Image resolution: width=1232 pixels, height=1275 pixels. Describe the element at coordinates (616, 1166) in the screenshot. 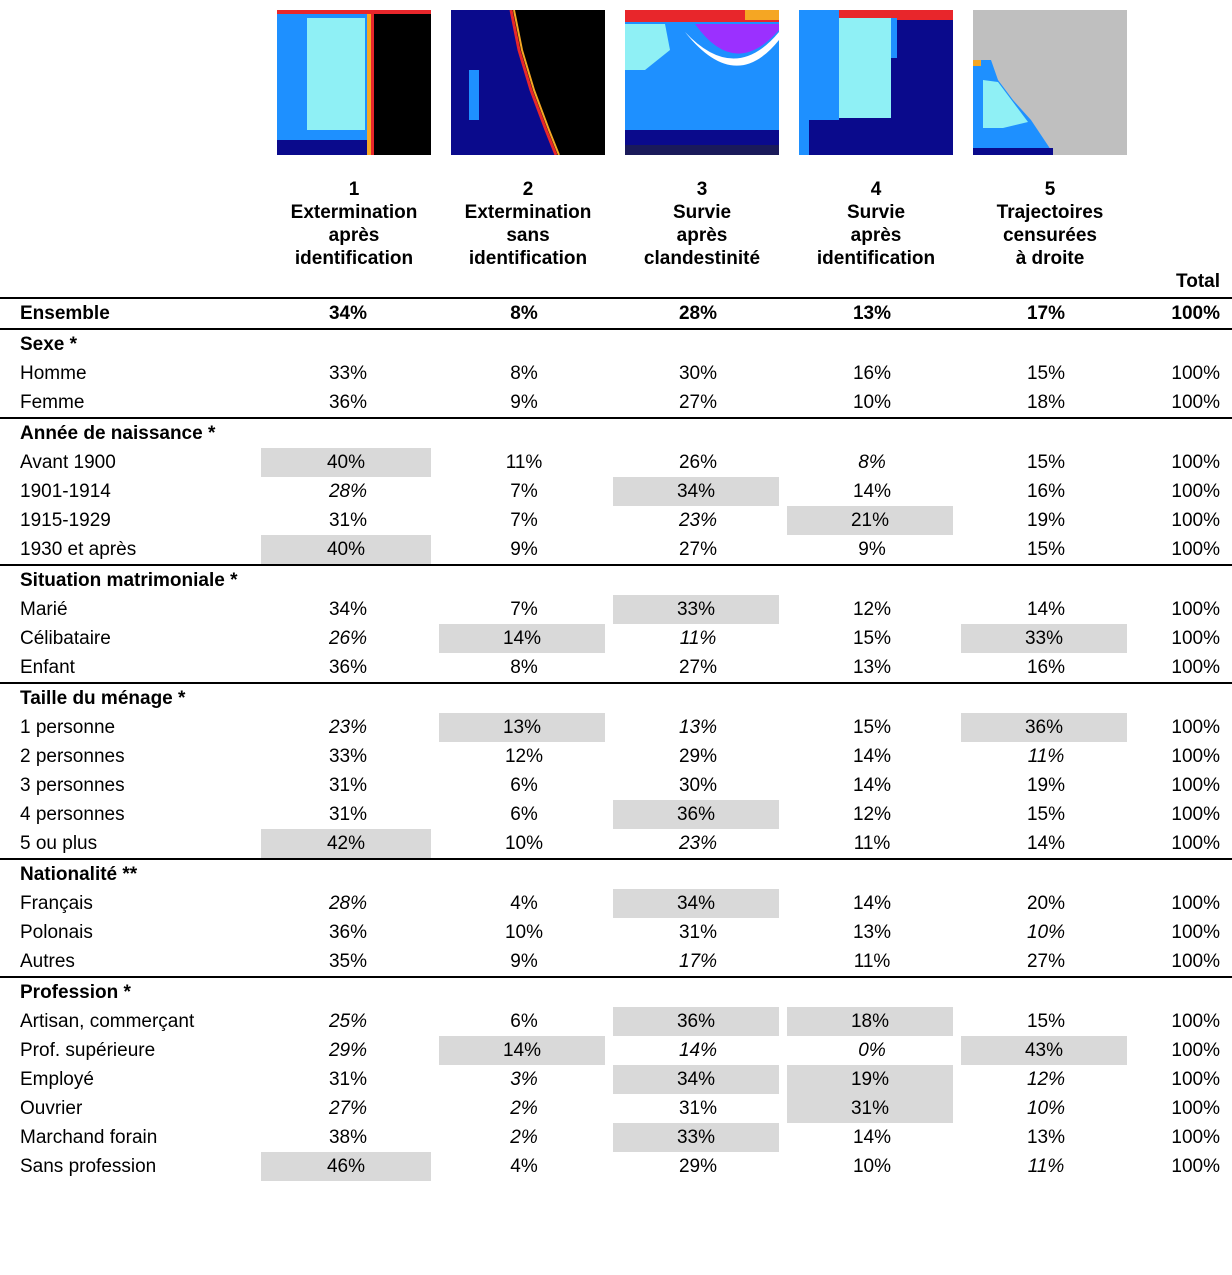

I see `table-row: Sans profession 46% 4% 29% 10% 11% 100%` at that location.